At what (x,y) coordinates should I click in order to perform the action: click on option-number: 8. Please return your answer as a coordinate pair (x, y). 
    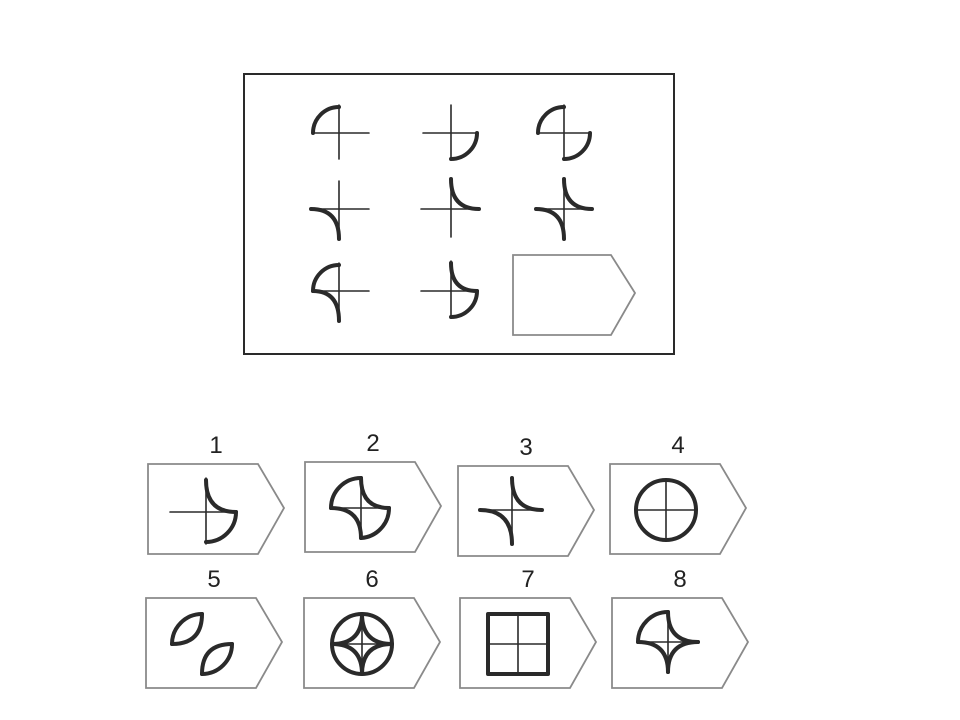
    Looking at the image, I should click on (680, 579).